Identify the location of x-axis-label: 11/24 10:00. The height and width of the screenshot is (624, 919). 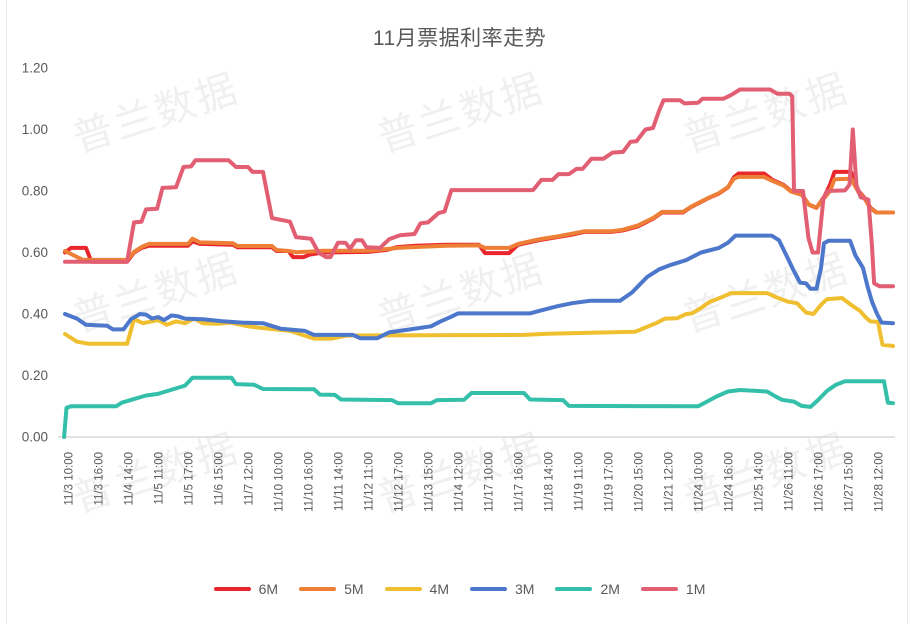
(700, 482).